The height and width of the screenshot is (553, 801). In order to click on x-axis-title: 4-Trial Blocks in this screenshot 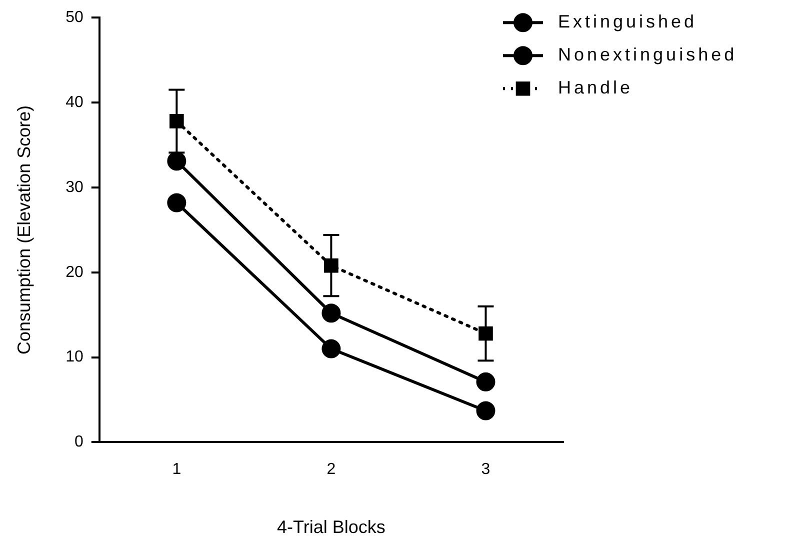, I will do `click(331, 527)`.